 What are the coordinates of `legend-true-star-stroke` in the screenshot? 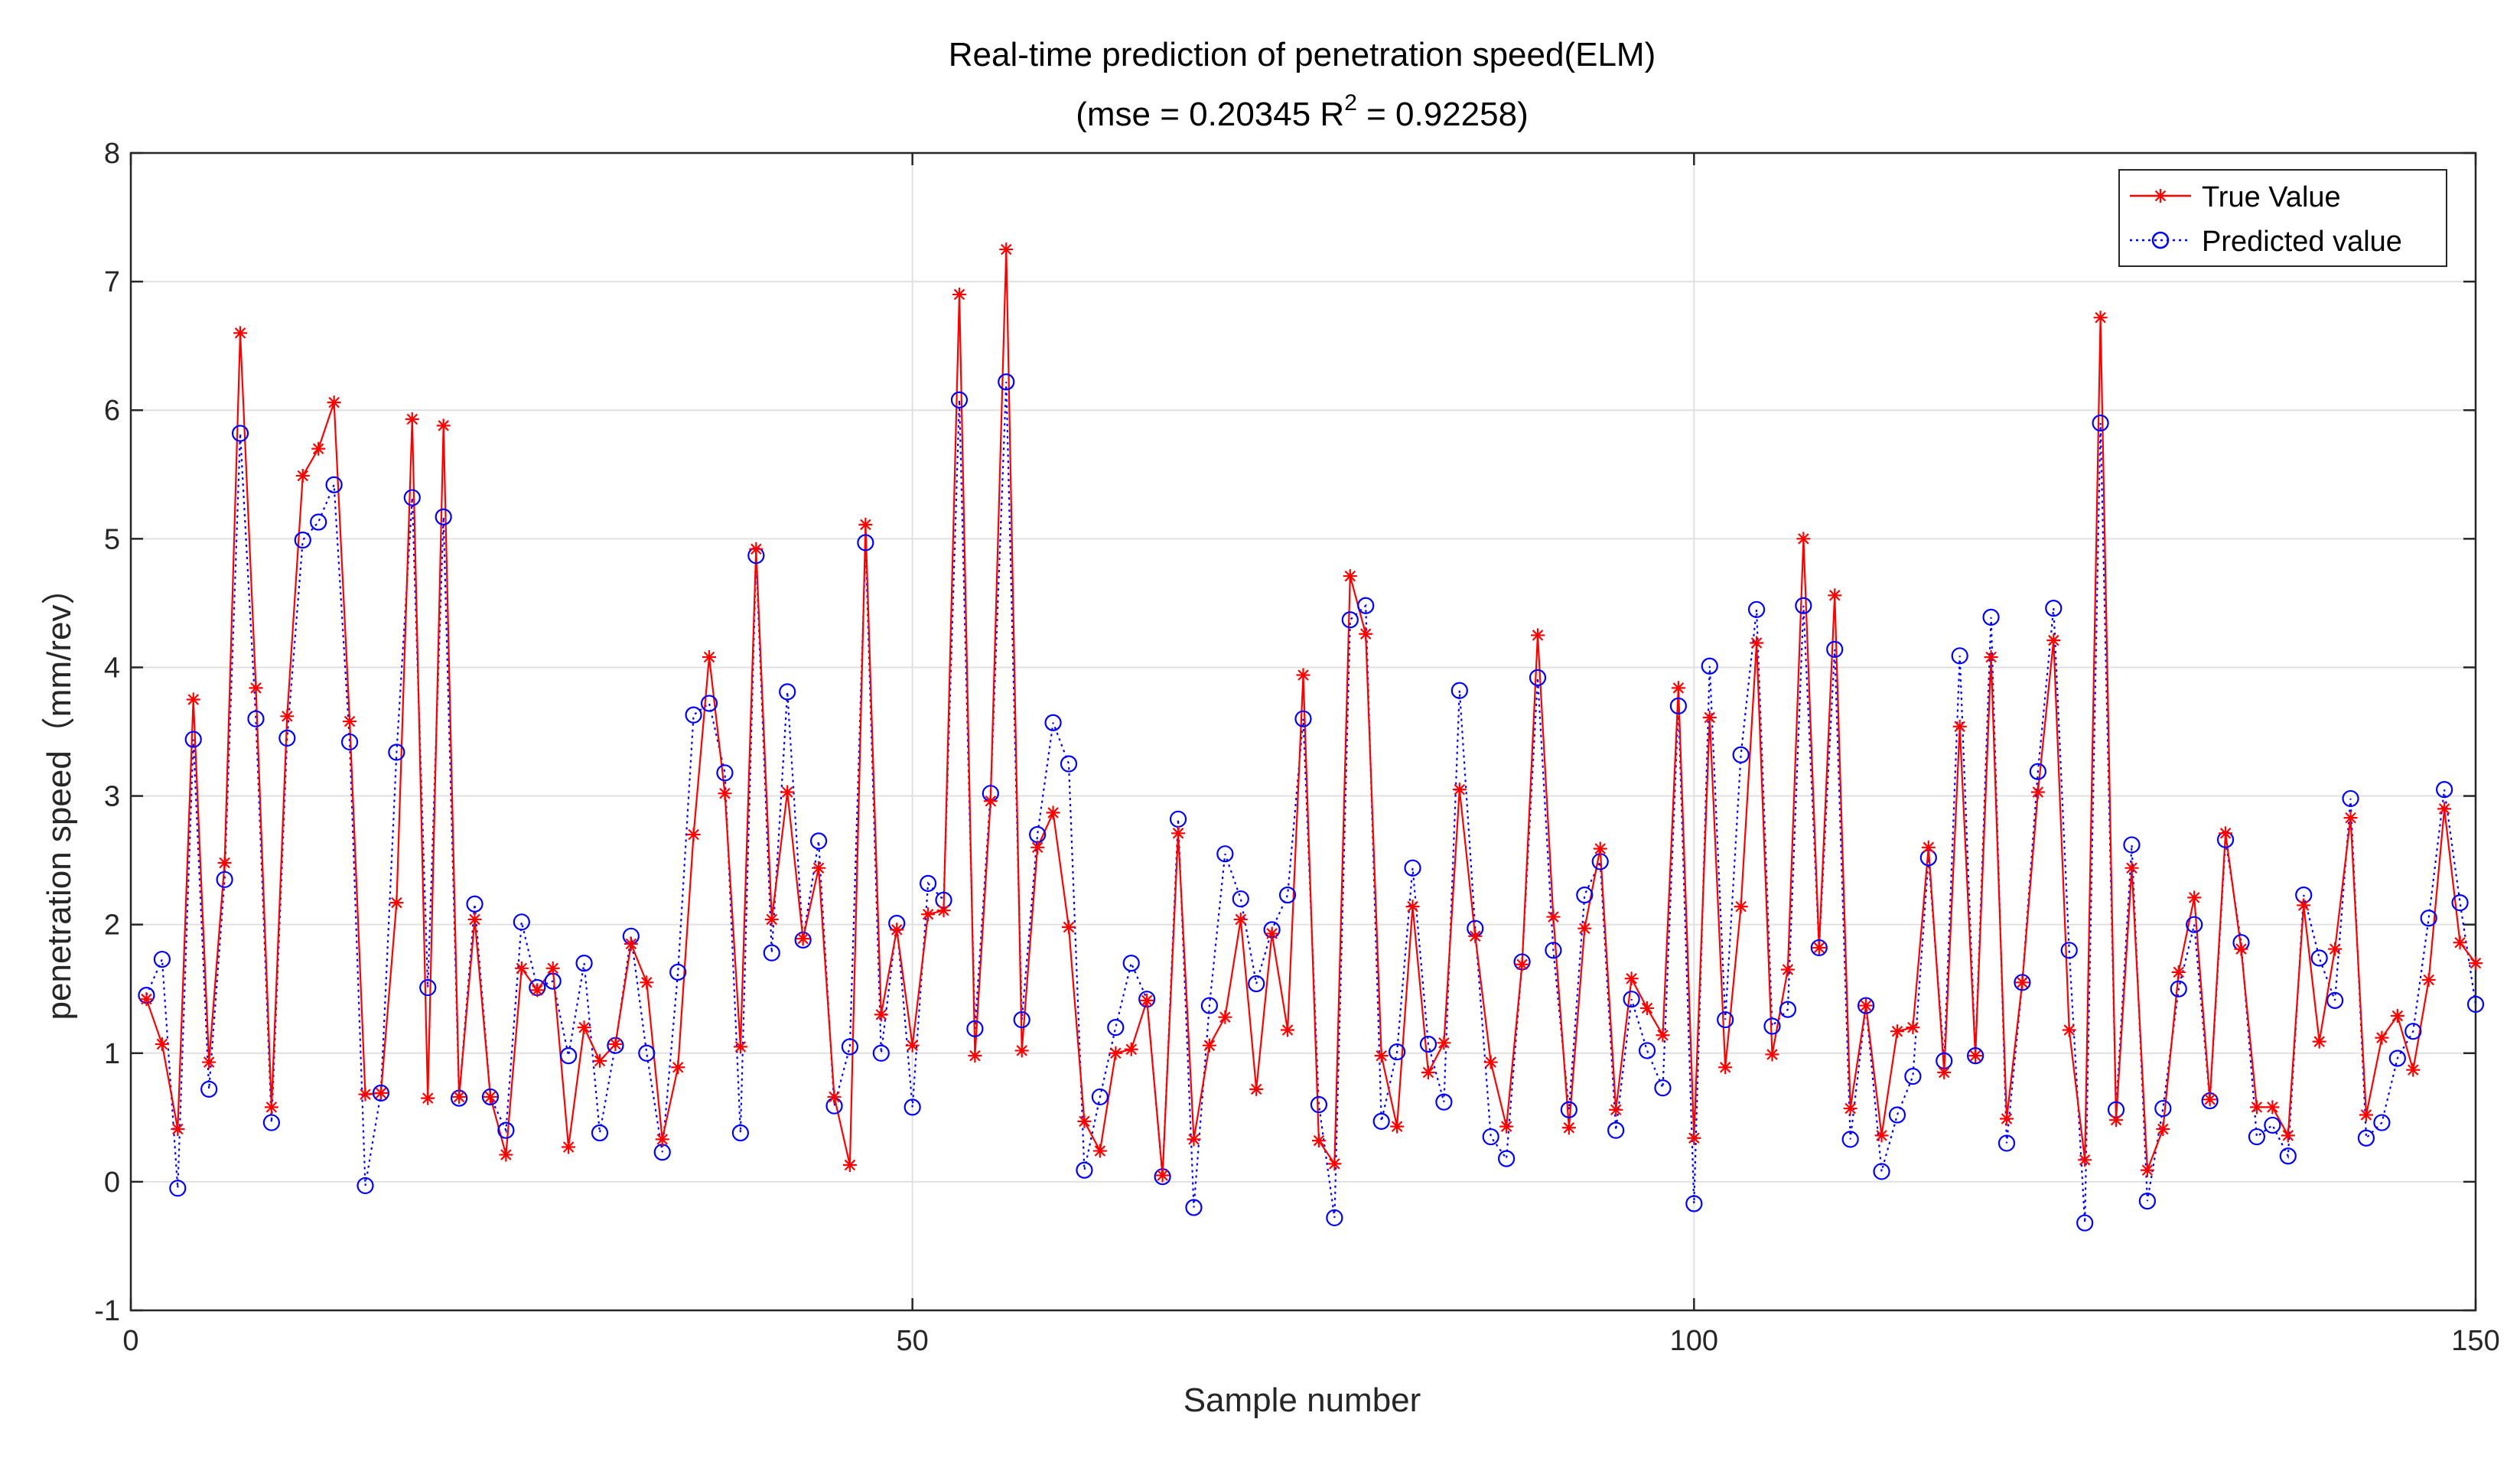 It's located at (2160, 196).